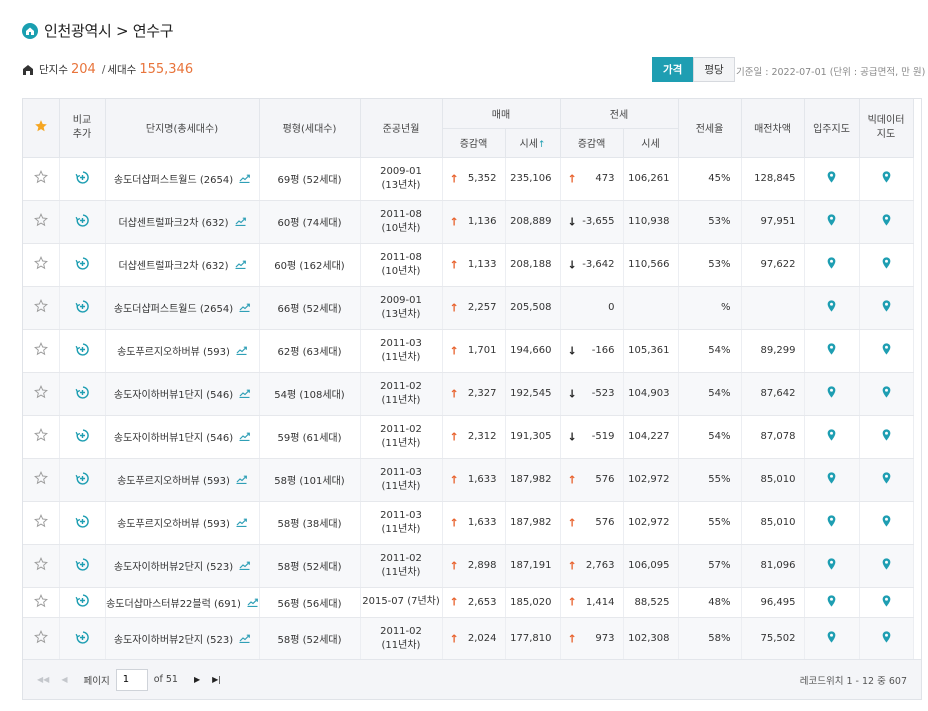 The height and width of the screenshot is (711, 928). Describe the element at coordinates (173, 604) in the screenshot. I see `complex-name-link: 송도더샵마스터뷰22블럭 (691)` at that location.